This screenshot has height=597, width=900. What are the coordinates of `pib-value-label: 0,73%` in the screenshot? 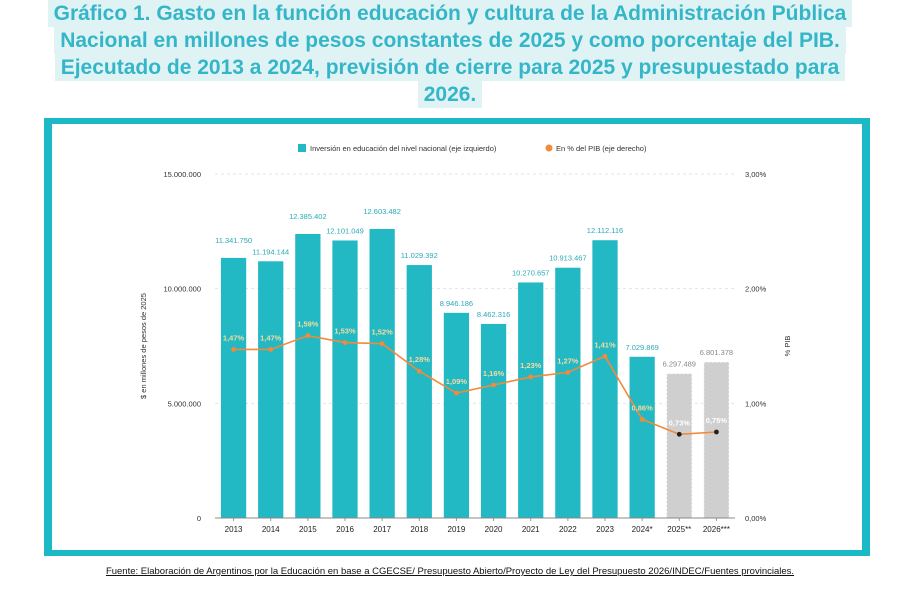 It's located at (680, 422).